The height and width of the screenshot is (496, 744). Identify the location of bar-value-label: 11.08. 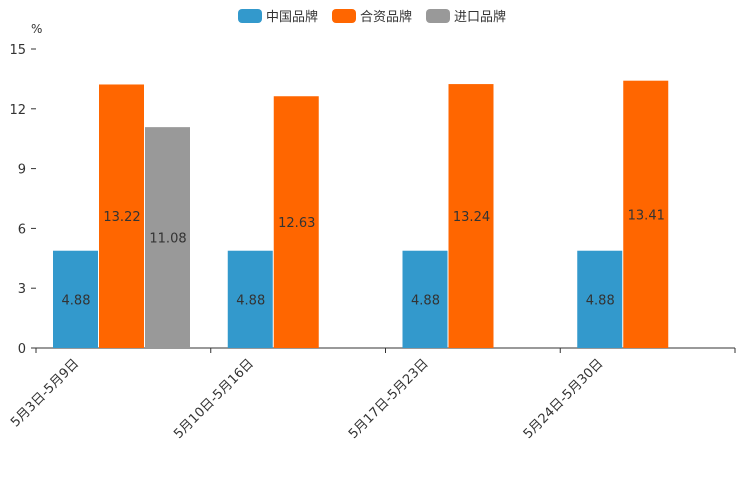
(167, 239).